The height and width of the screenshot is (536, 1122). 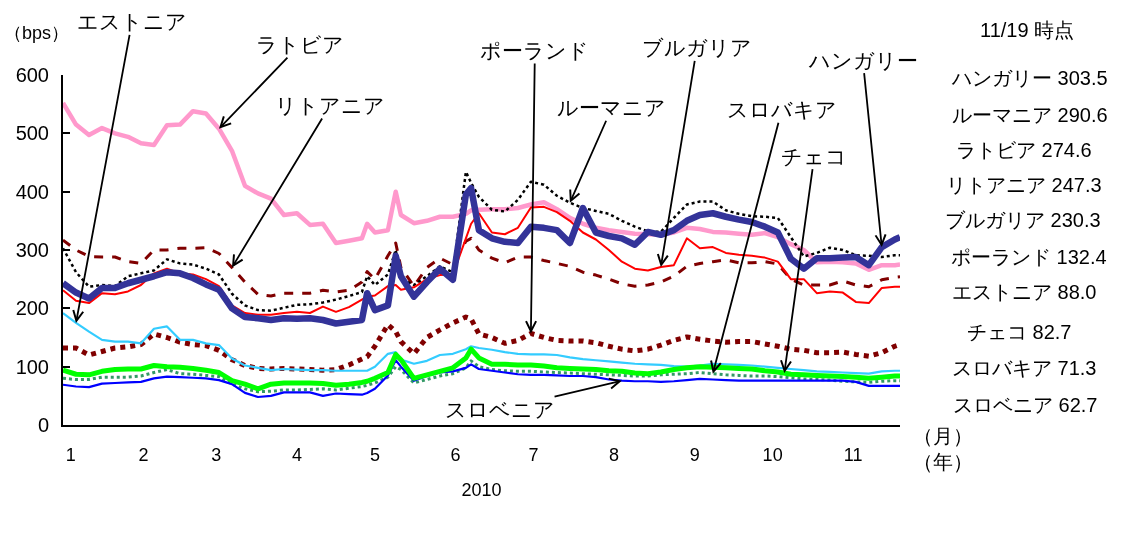 I want to click on line-series, so click(x=481, y=267).